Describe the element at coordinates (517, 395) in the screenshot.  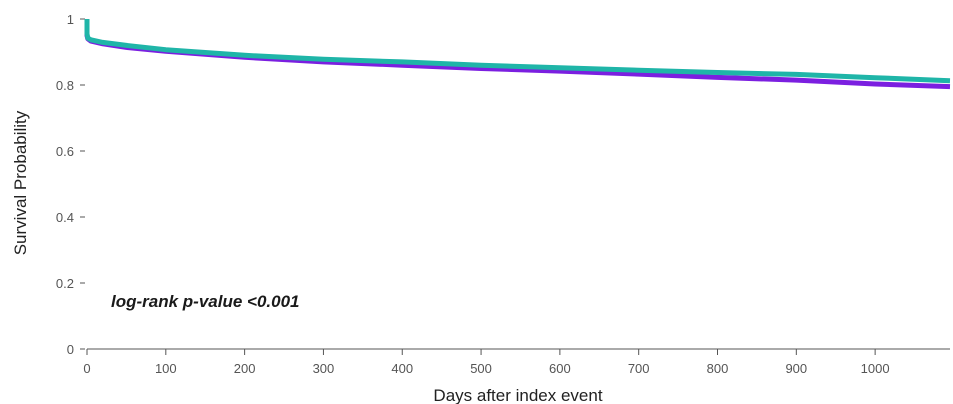
I see `x-axis-title: Days after index event` at that location.